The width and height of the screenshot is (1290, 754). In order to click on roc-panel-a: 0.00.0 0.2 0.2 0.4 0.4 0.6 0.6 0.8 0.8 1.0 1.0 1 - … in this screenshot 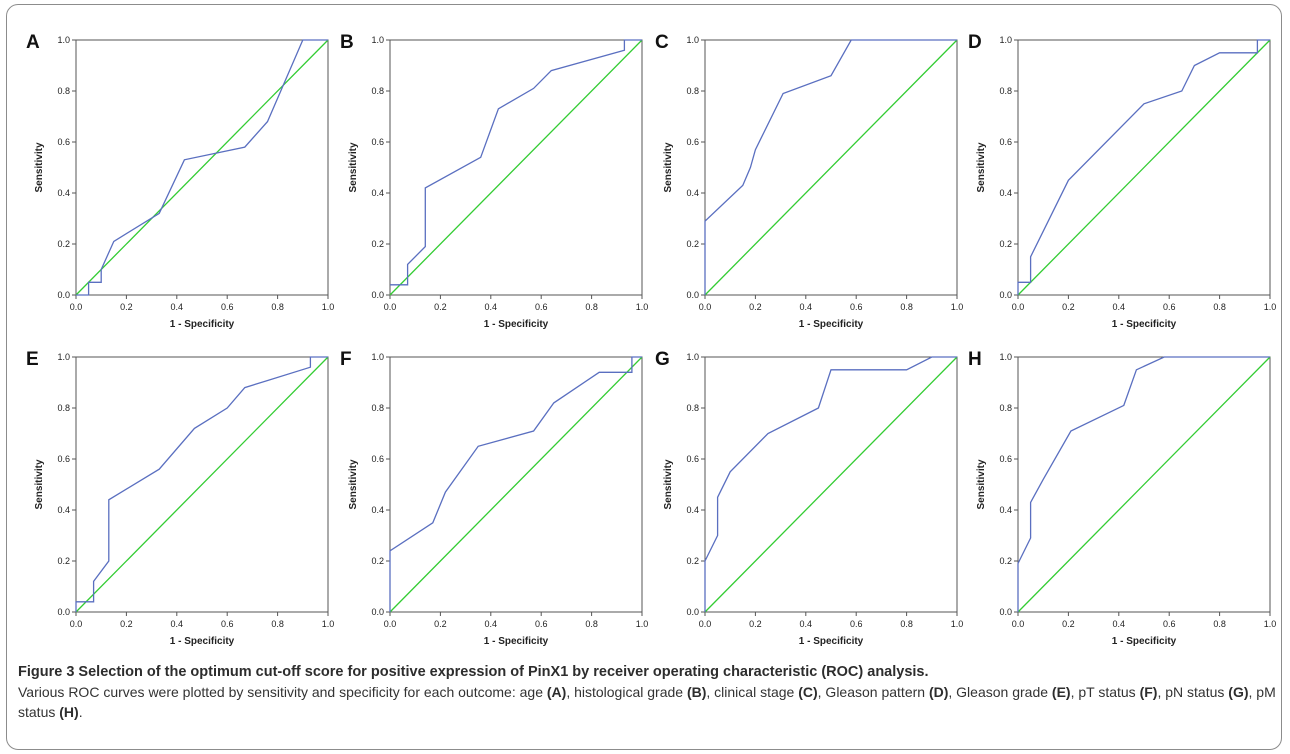, I will do `click(180, 181)`.